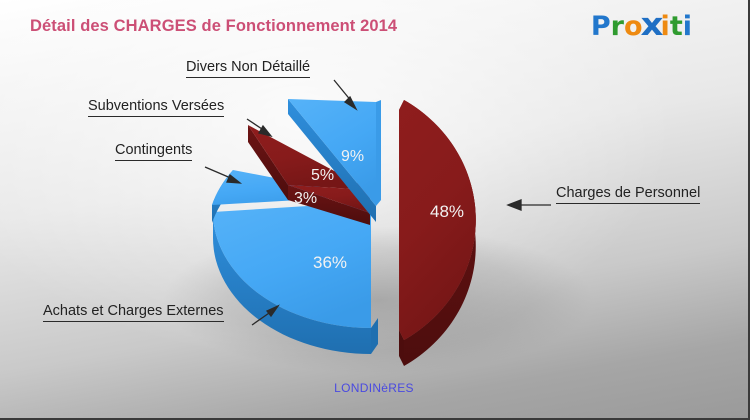 The image size is (750, 420). What do you see at coordinates (156, 108) in the screenshot?
I see `callout-subventions-versees: Subventions Versées` at bounding box center [156, 108].